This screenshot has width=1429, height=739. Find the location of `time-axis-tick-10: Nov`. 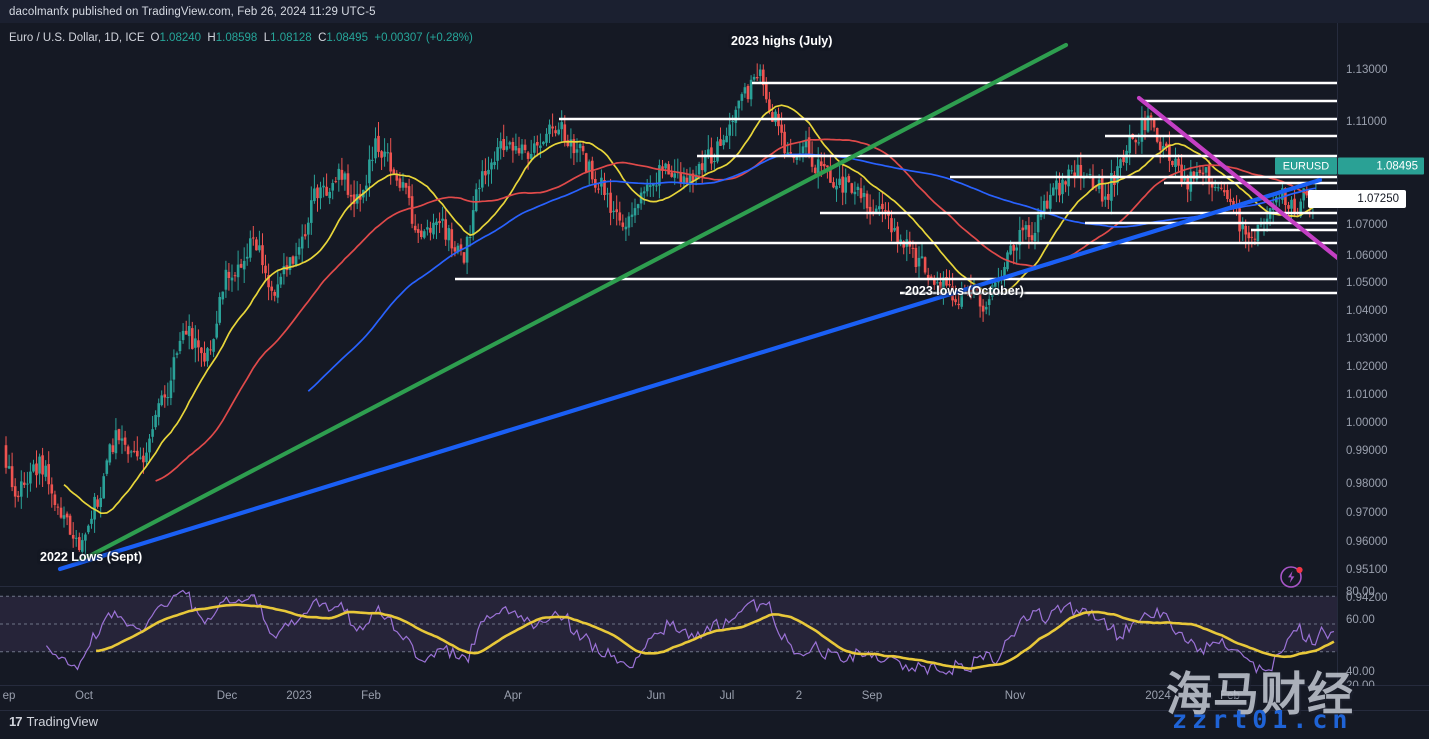

time-axis-tick-10: Nov is located at coordinates (1015, 696).